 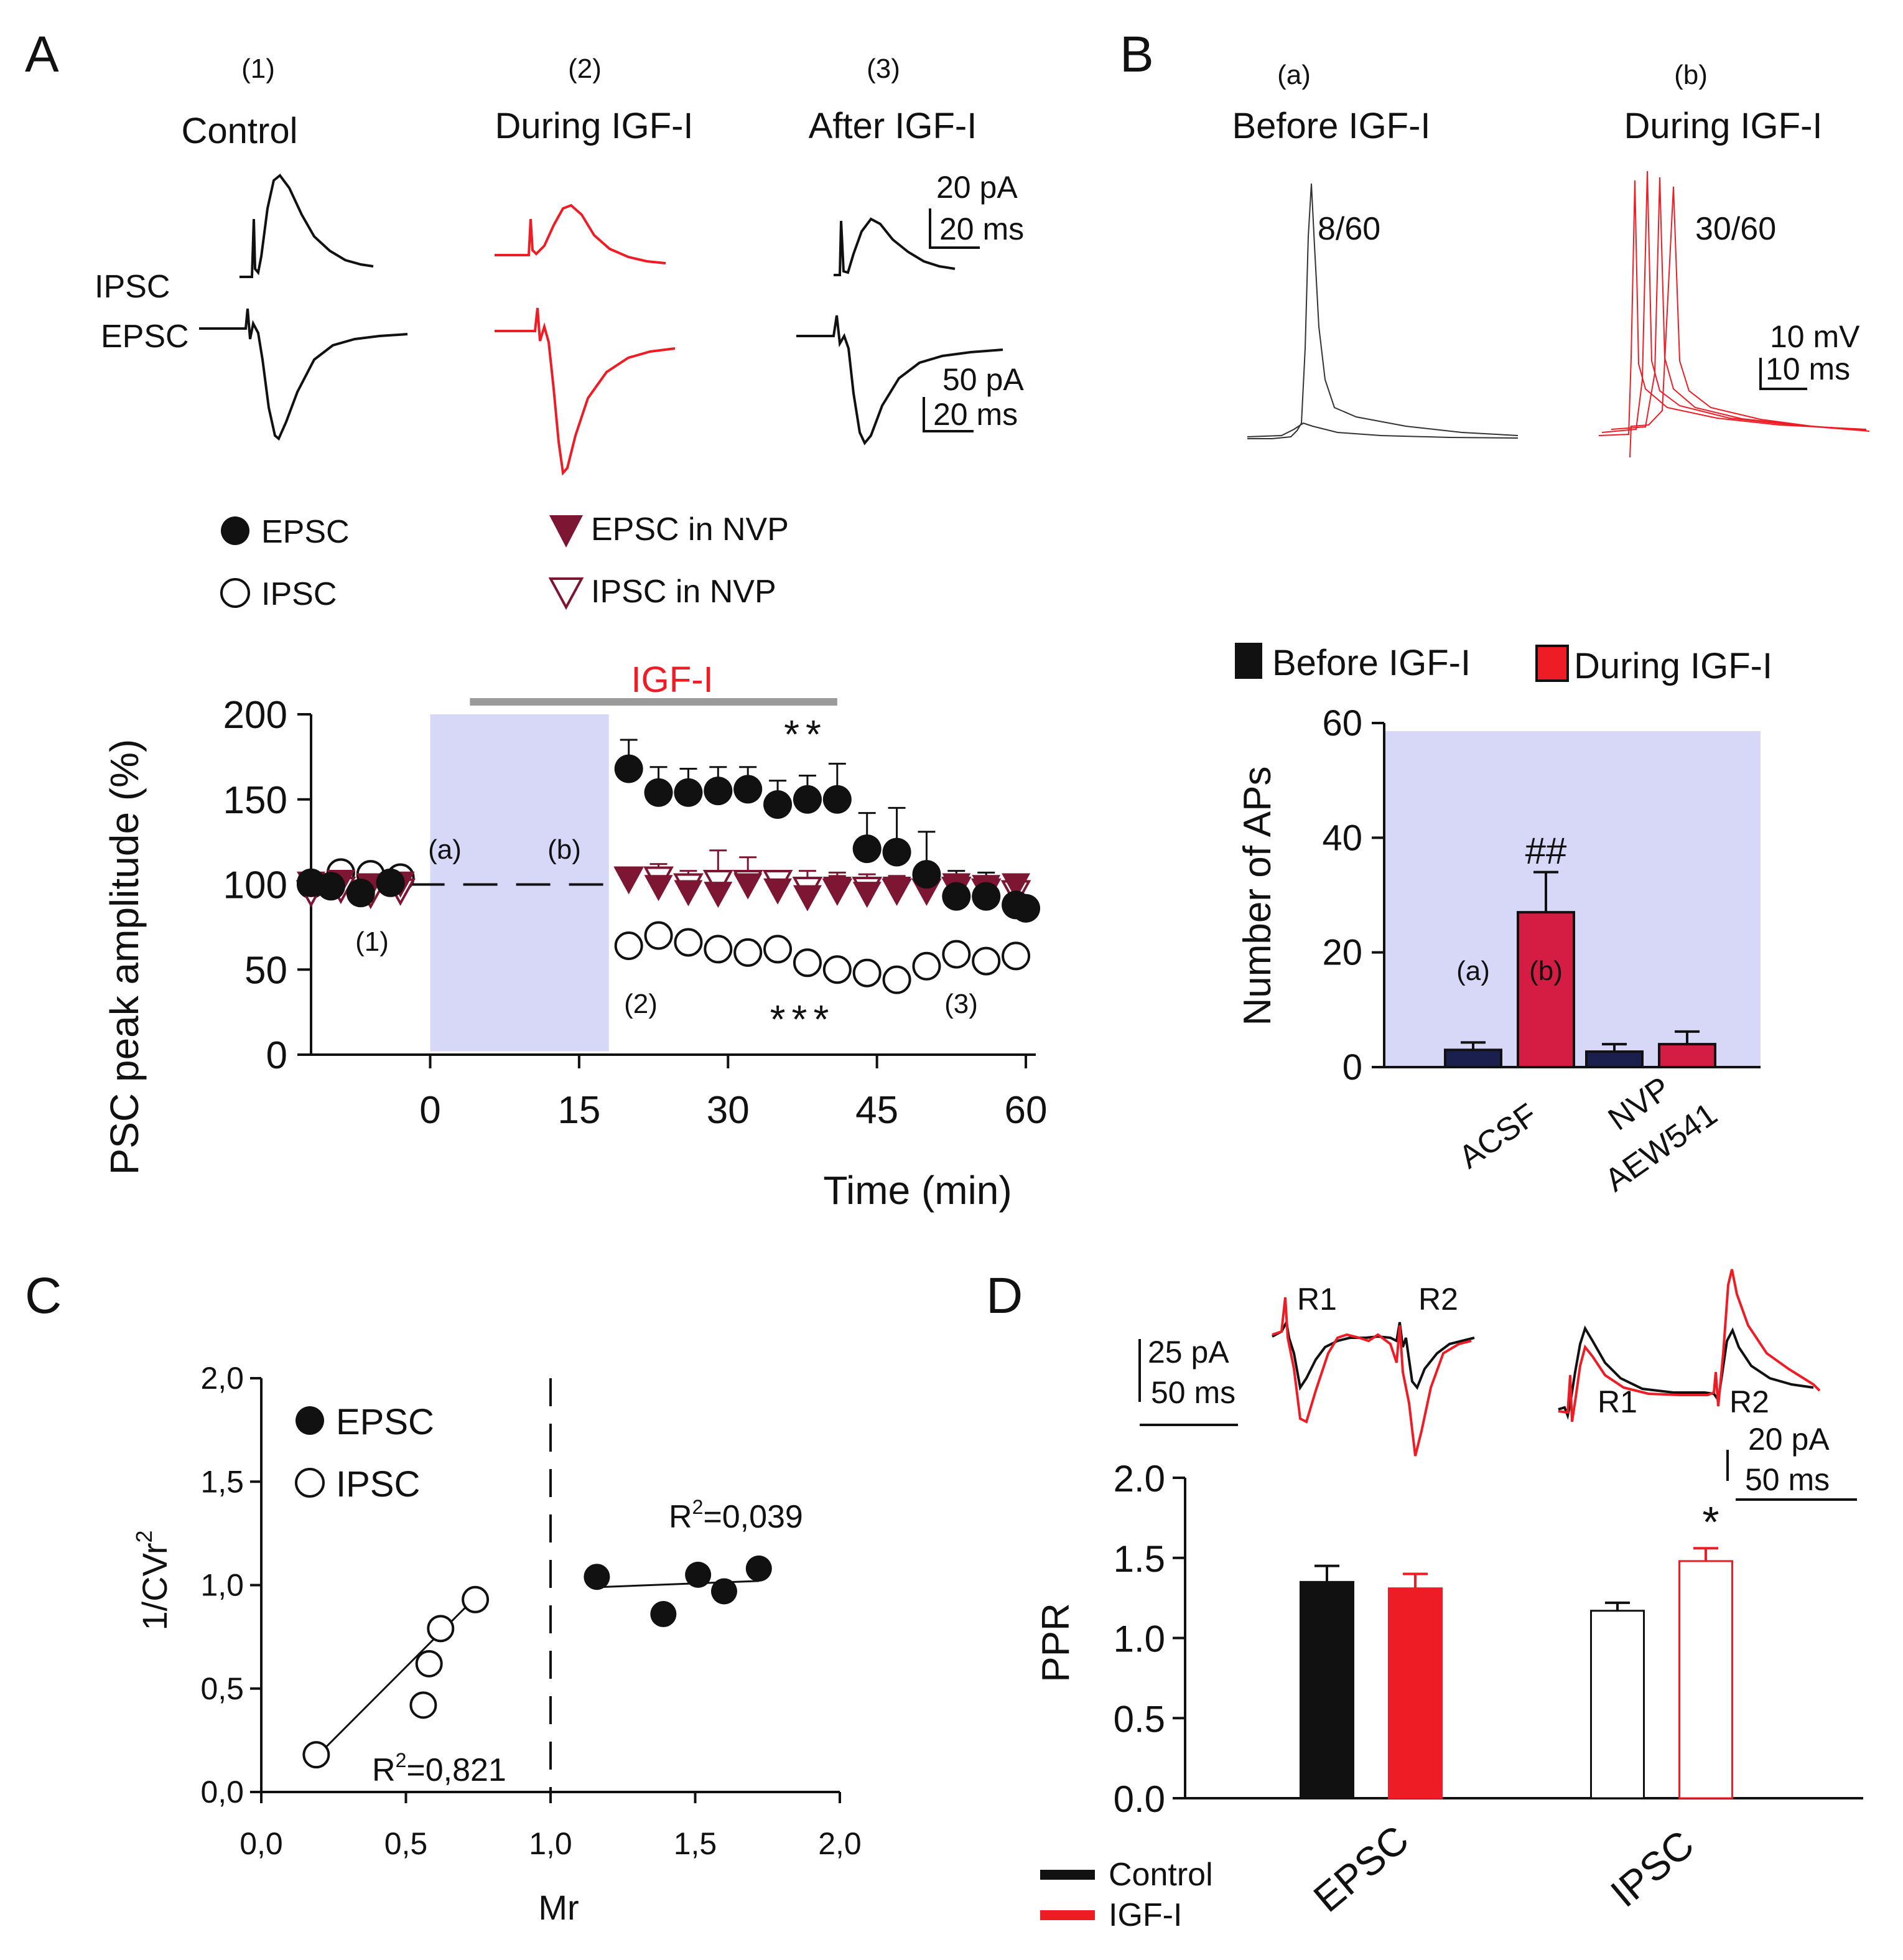 I want to click on x-tick-label-a: 15, so click(x=578, y=1110).